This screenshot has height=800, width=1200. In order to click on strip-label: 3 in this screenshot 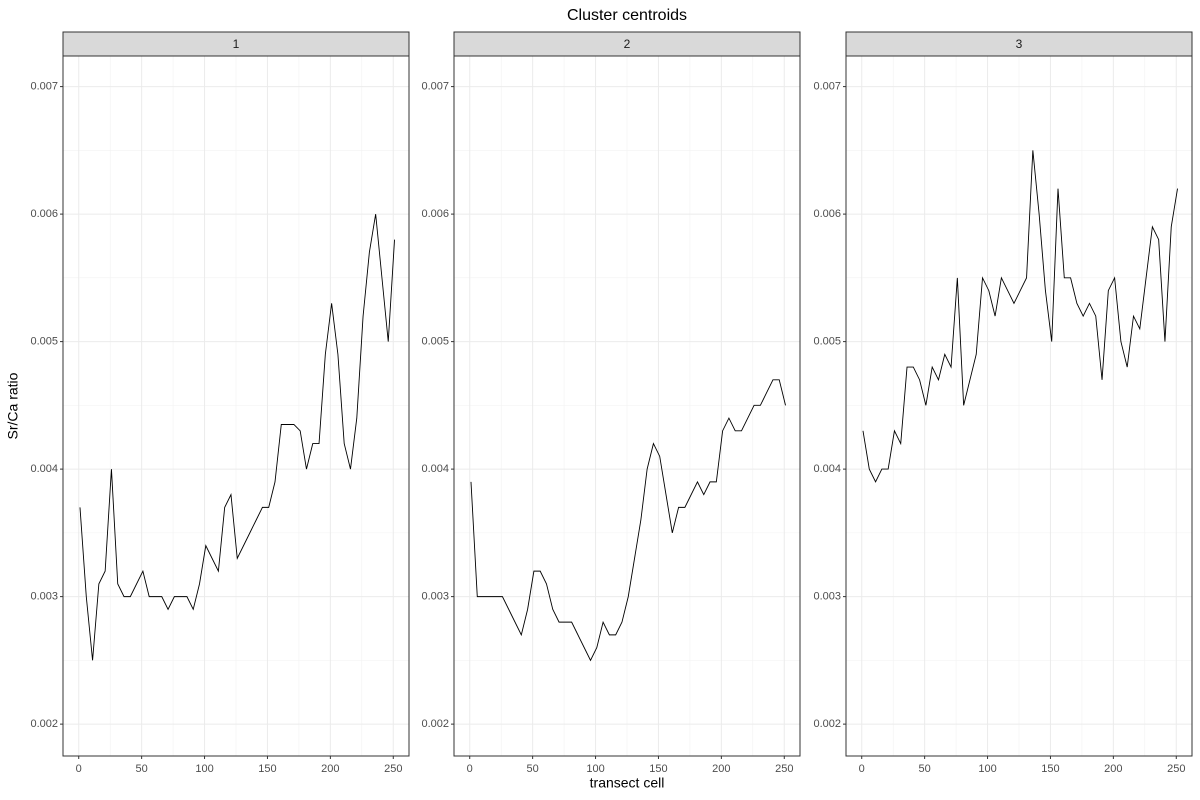, I will do `click(1019, 44)`.